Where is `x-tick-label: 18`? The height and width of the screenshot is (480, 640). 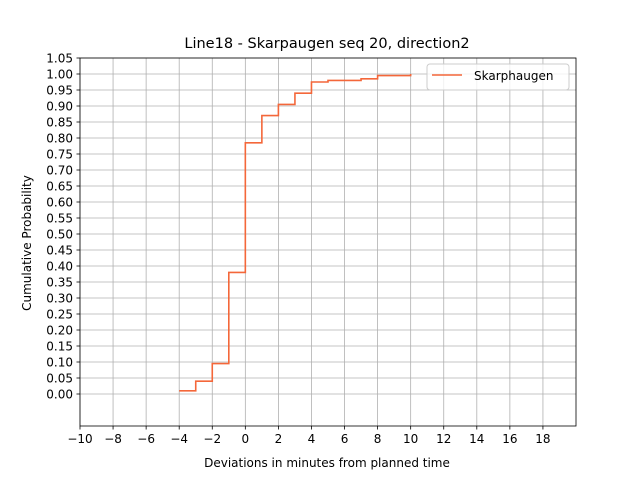
x-tick-label: 18 is located at coordinates (542, 439).